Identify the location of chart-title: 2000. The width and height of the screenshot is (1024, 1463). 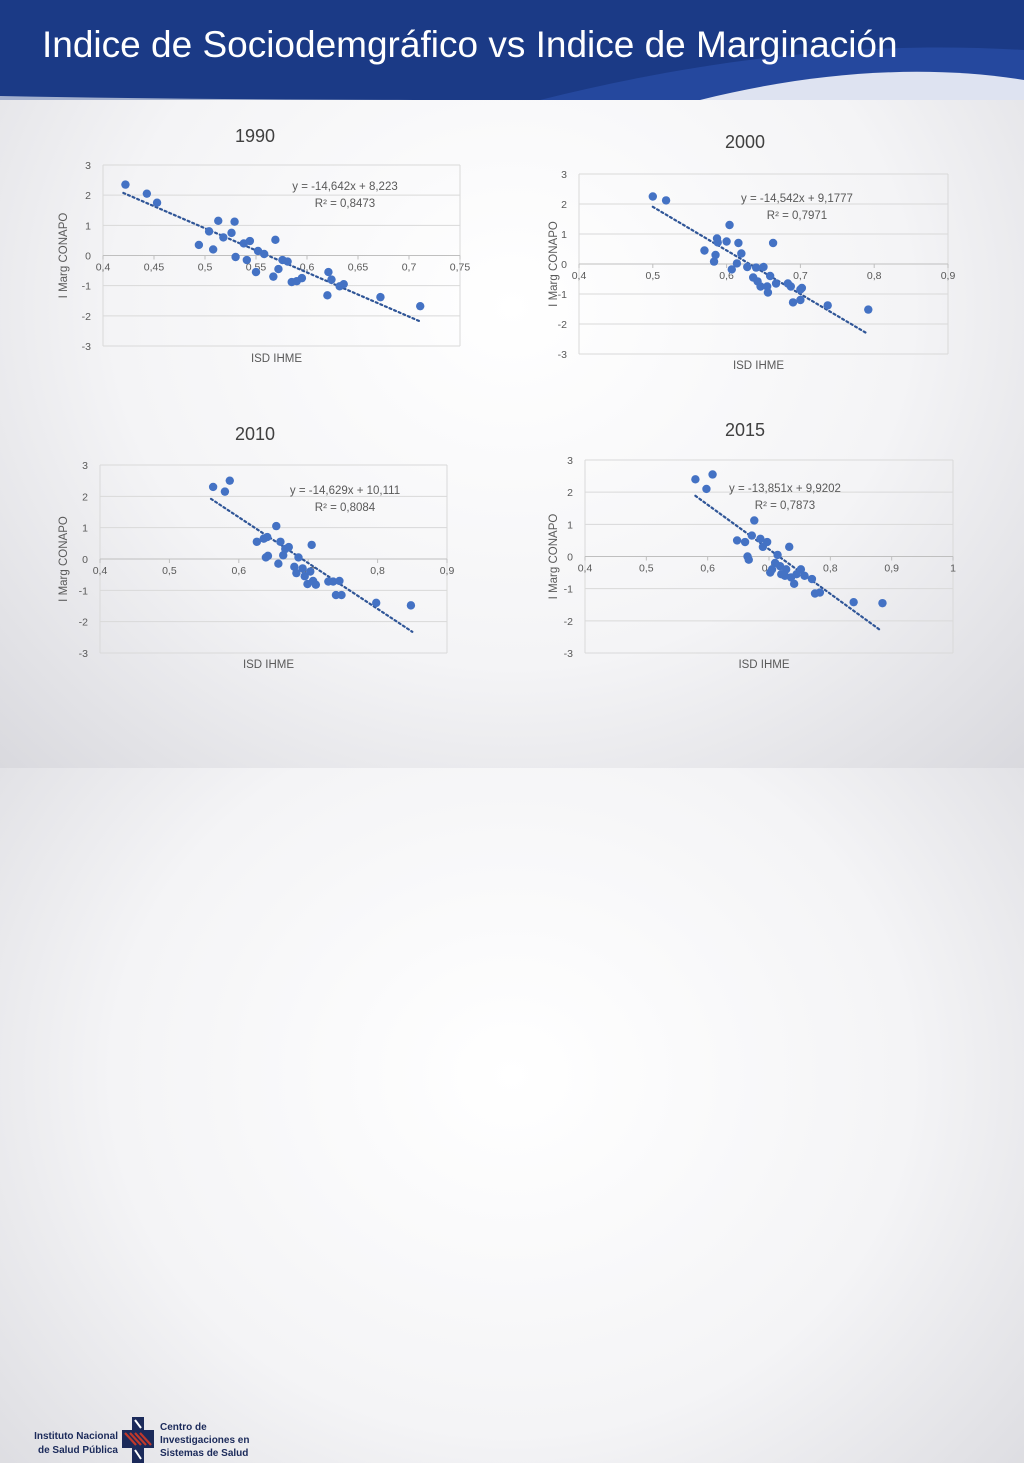
(745, 142).